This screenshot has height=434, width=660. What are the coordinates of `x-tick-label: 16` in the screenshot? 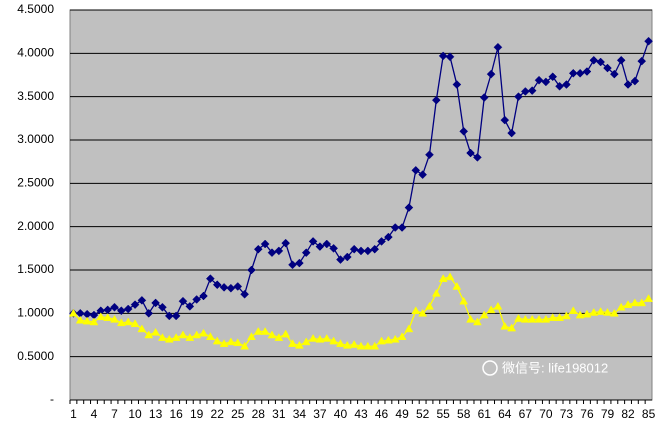 It's located at (176, 414).